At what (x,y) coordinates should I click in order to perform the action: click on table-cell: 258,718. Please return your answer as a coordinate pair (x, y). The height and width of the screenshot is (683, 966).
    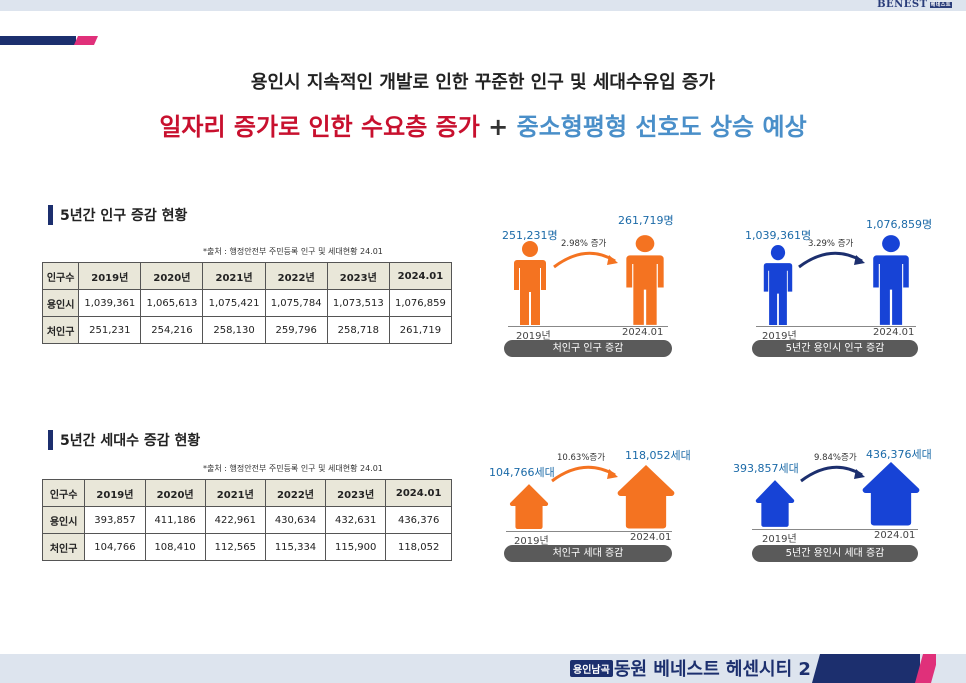
    Looking at the image, I should click on (358, 330).